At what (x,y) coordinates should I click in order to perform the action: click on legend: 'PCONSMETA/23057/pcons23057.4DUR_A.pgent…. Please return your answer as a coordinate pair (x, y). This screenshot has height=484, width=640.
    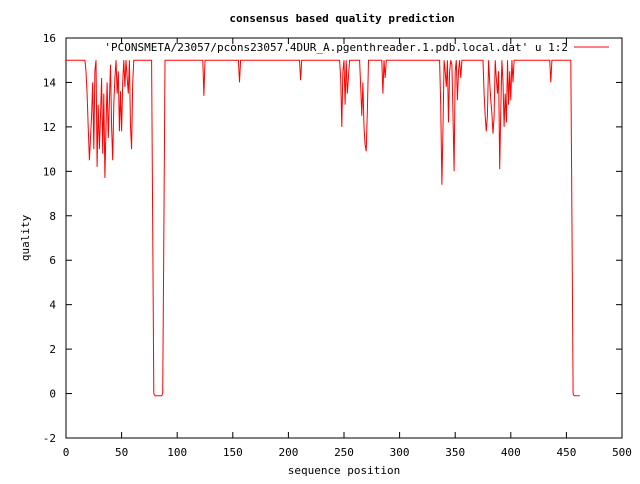
    Looking at the image, I should click on (356, 47).